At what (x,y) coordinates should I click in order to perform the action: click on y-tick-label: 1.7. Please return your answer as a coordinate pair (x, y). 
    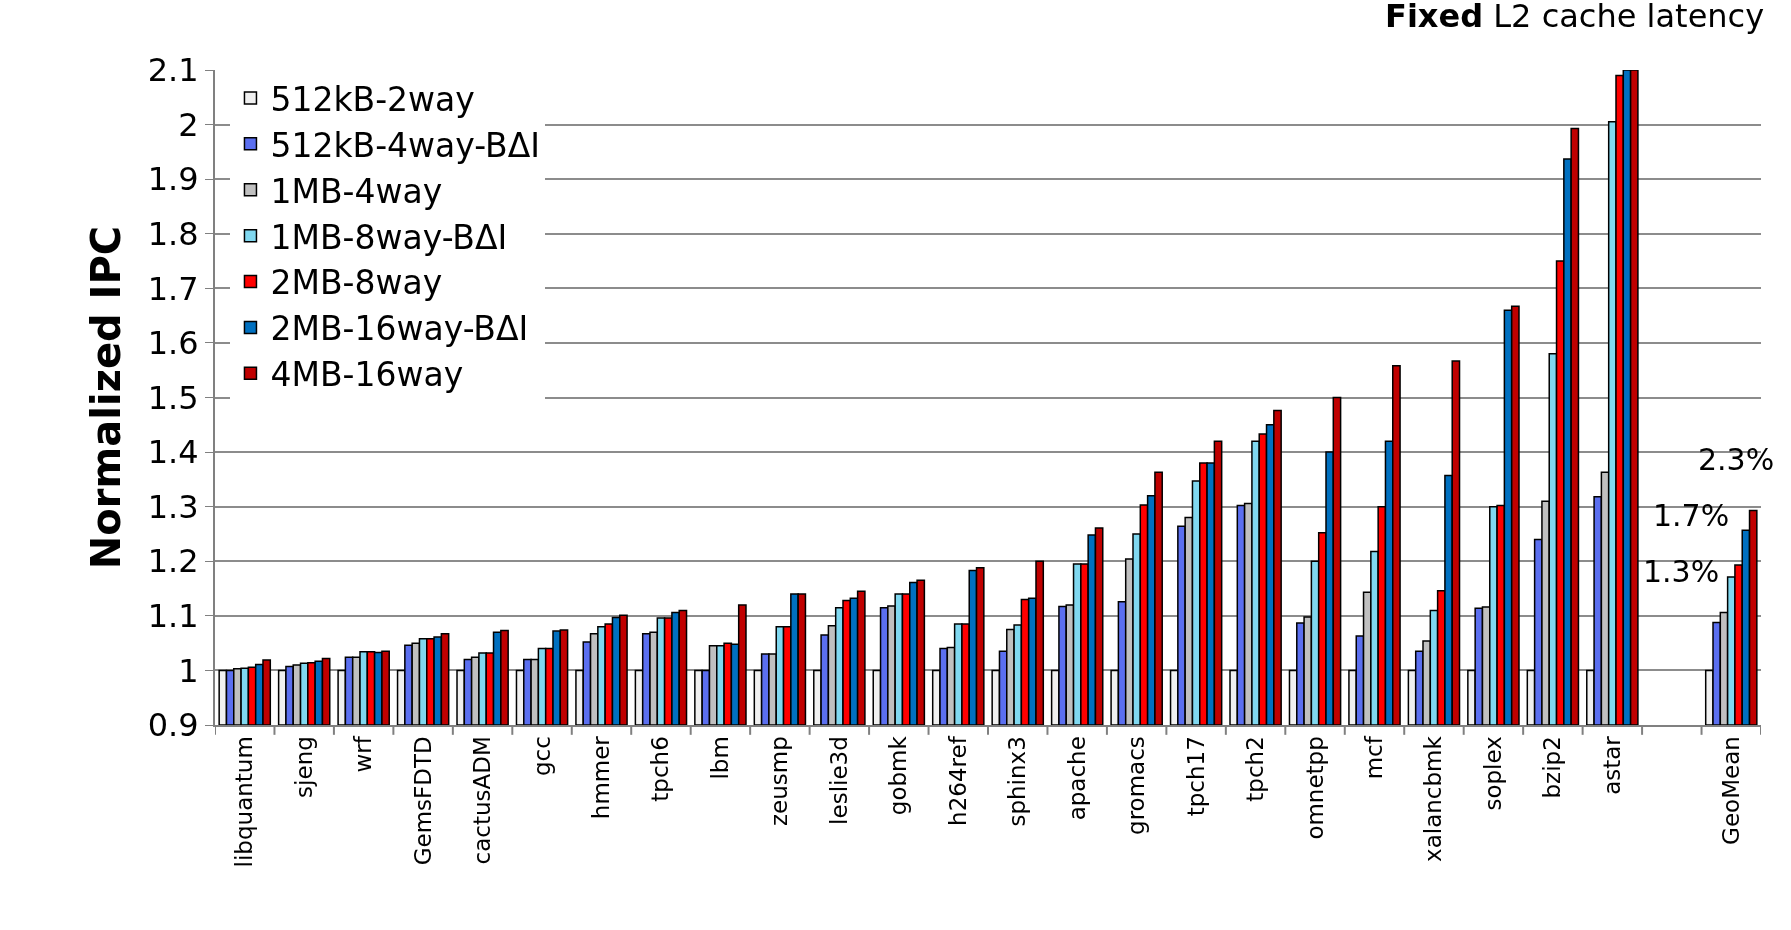
    Looking at the image, I should click on (173, 288).